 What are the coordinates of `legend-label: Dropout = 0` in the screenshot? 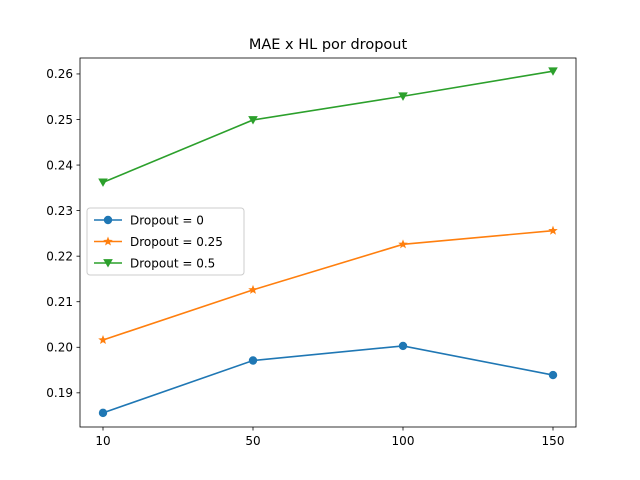 It's located at (167, 220).